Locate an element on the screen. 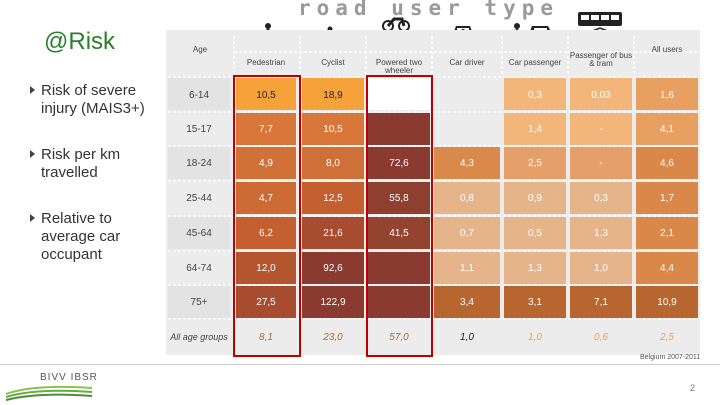 The width and height of the screenshot is (720, 405). bullet-item: Risk of severe injury (MAIS3+) is located at coordinates (96, 100).